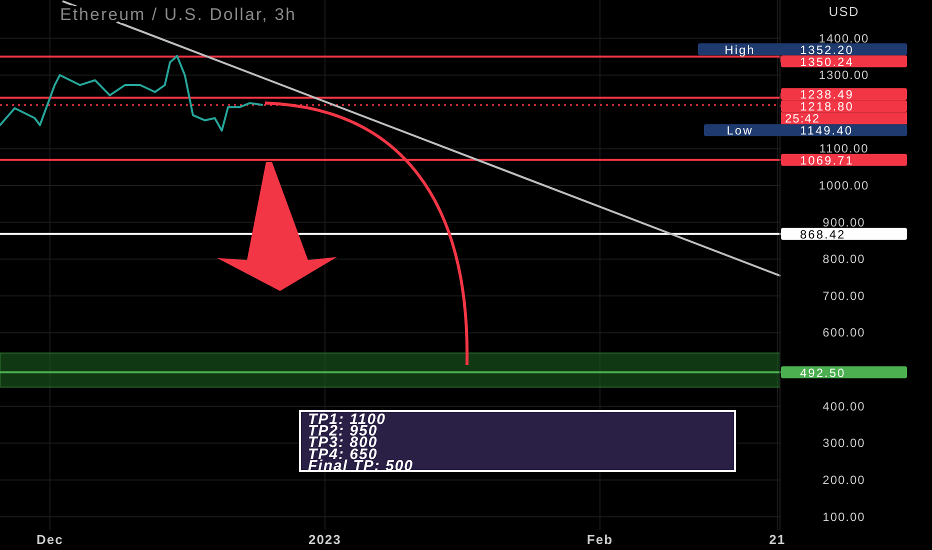  Describe the element at coordinates (844, 517) in the screenshot. I see `y-tick-label: 100.00` at that location.